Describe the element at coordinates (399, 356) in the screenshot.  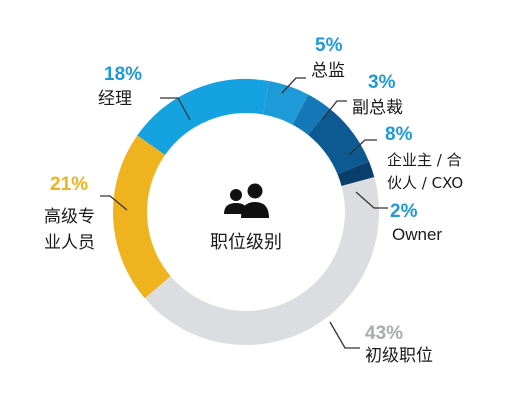
I see `slice-label-junior: 初级职位` at that location.